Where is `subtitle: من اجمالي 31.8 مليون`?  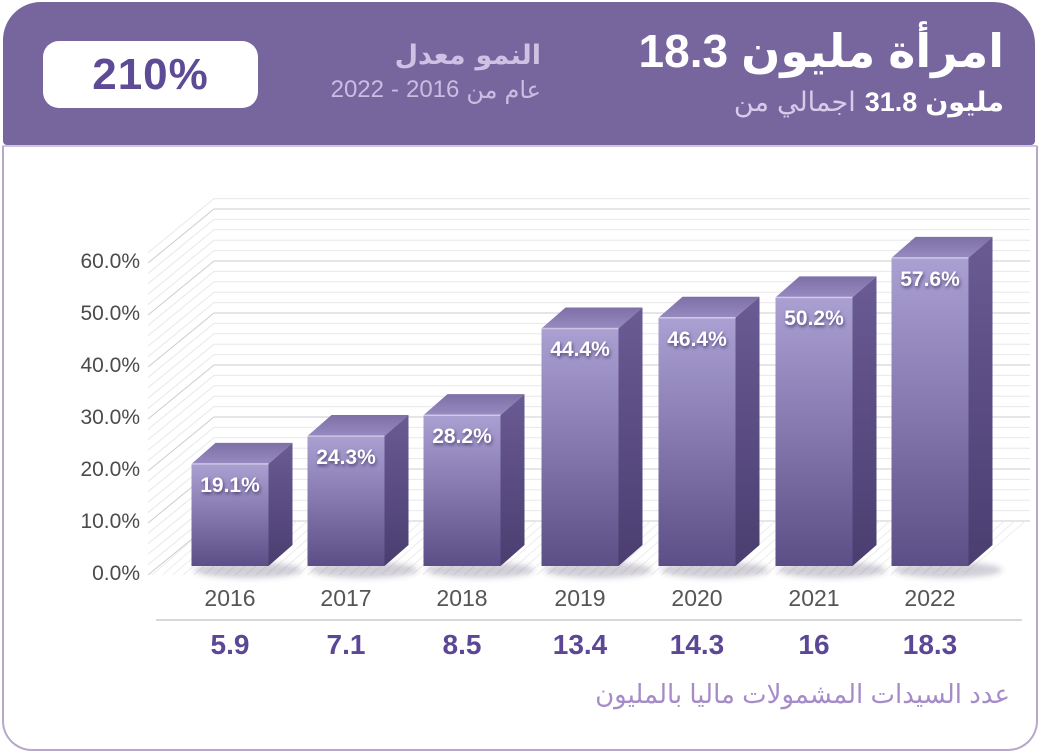
subtitle: من اجمالي 31.8 مليون is located at coordinates (821, 102).